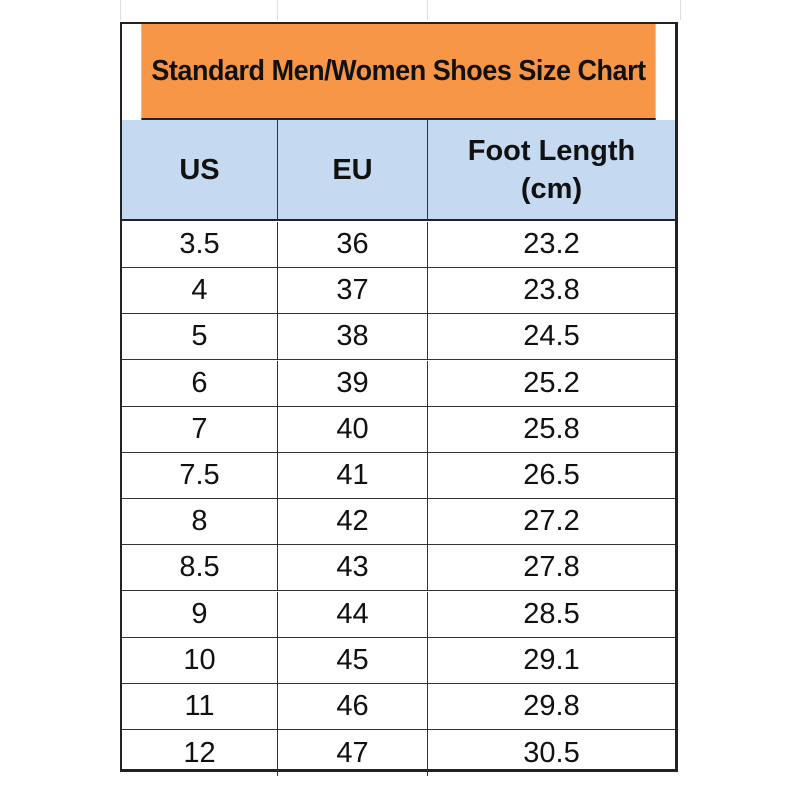  Describe the element at coordinates (551, 568) in the screenshot. I see `cell-foot-length: 27.8` at that location.